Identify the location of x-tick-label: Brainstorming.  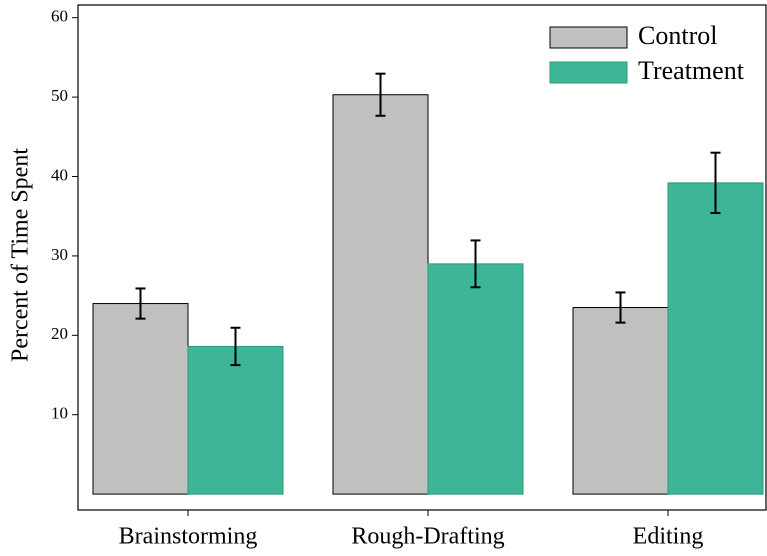
(188, 537).